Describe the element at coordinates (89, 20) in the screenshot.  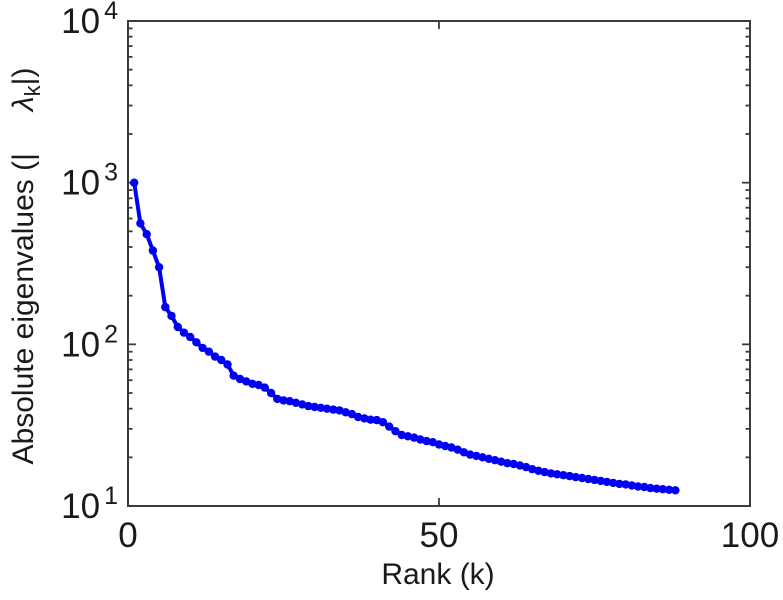
I see `y-tick-label: 10 4` at that location.